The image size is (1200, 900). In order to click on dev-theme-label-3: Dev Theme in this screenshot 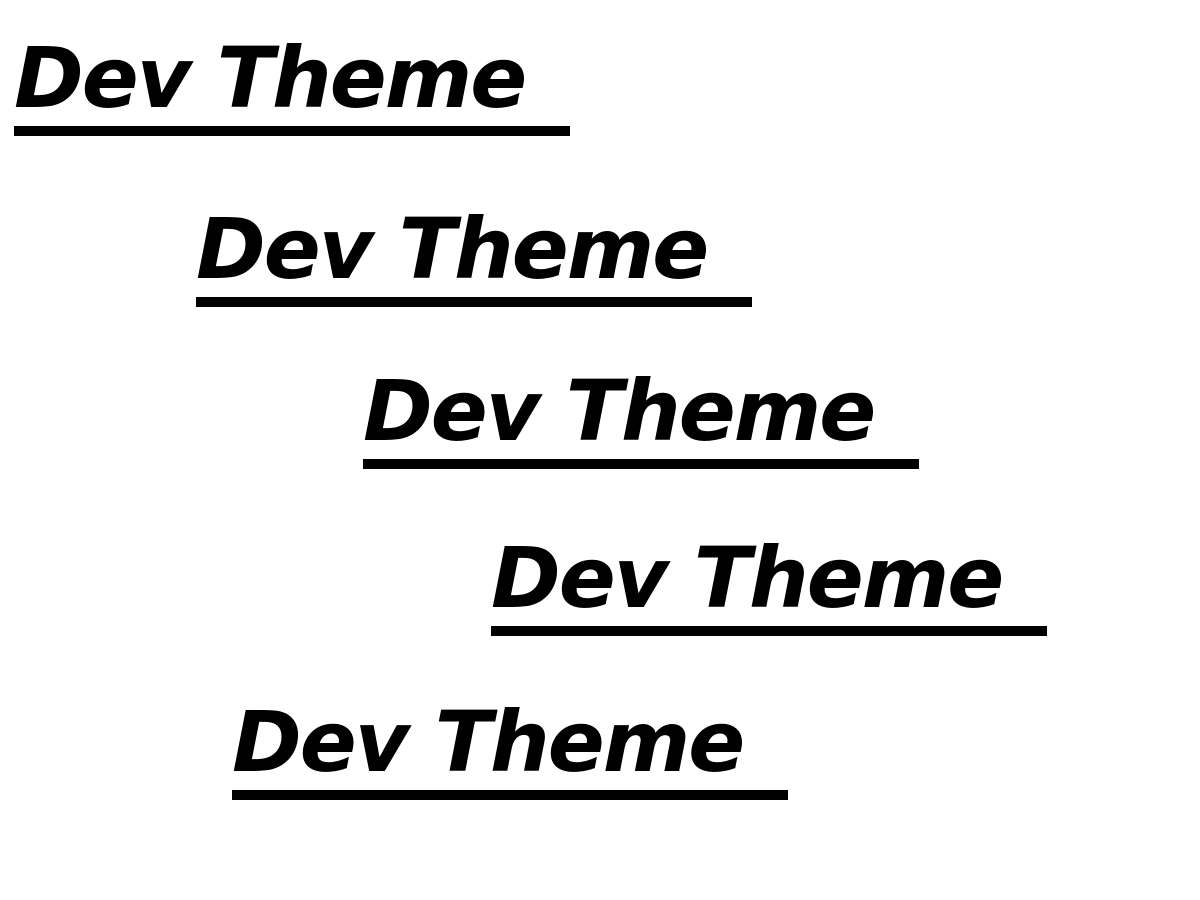, I will do `click(641, 417)`.